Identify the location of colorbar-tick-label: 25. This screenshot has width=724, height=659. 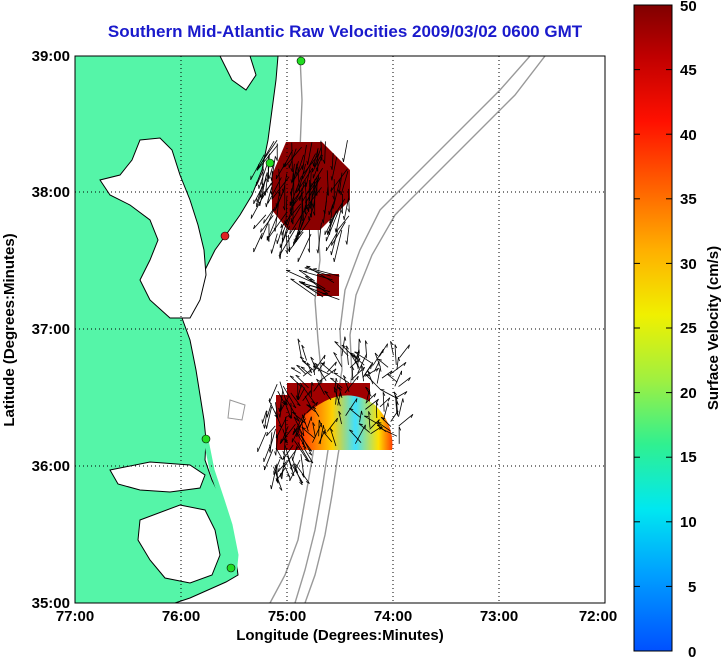
(688, 328).